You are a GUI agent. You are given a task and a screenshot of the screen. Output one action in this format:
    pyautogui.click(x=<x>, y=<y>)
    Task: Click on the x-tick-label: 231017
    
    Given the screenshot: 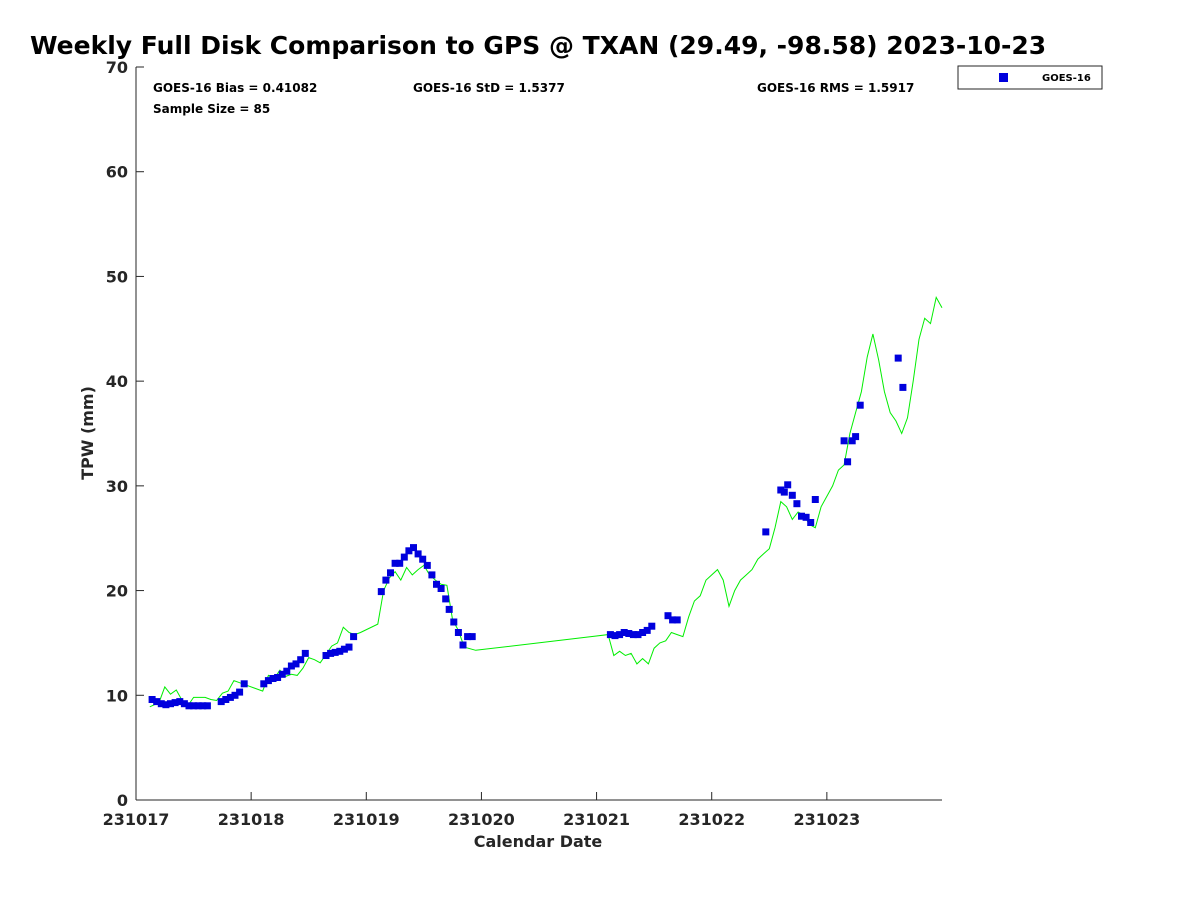 What is the action you would take?
    pyautogui.click(x=136, y=819)
    